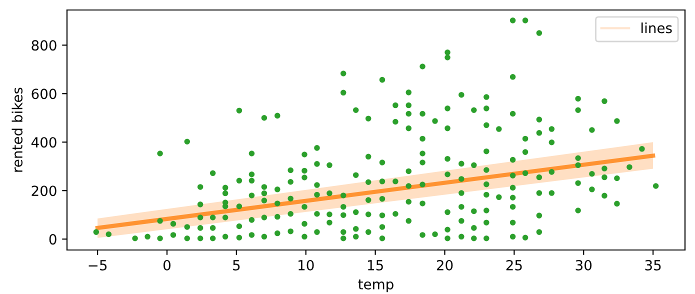 The height and width of the screenshot is (294, 695). I want to click on x-tick-label: 25, so click(514, 265).